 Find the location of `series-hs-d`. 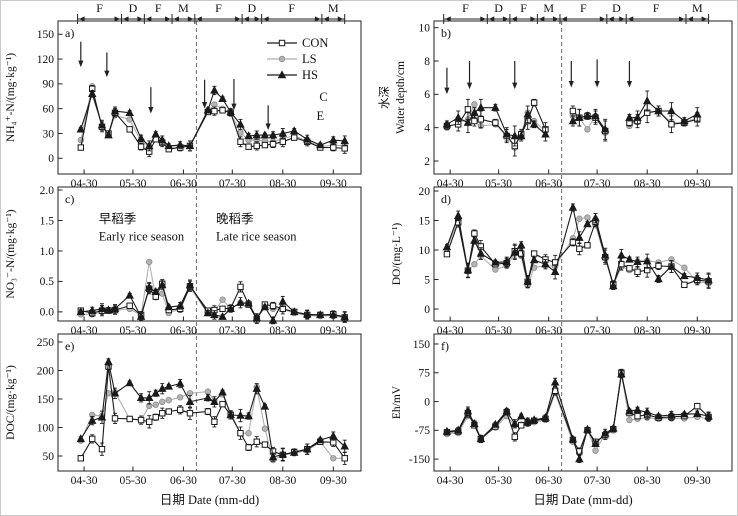

series-hs-d is located at coordinates (577, 246).